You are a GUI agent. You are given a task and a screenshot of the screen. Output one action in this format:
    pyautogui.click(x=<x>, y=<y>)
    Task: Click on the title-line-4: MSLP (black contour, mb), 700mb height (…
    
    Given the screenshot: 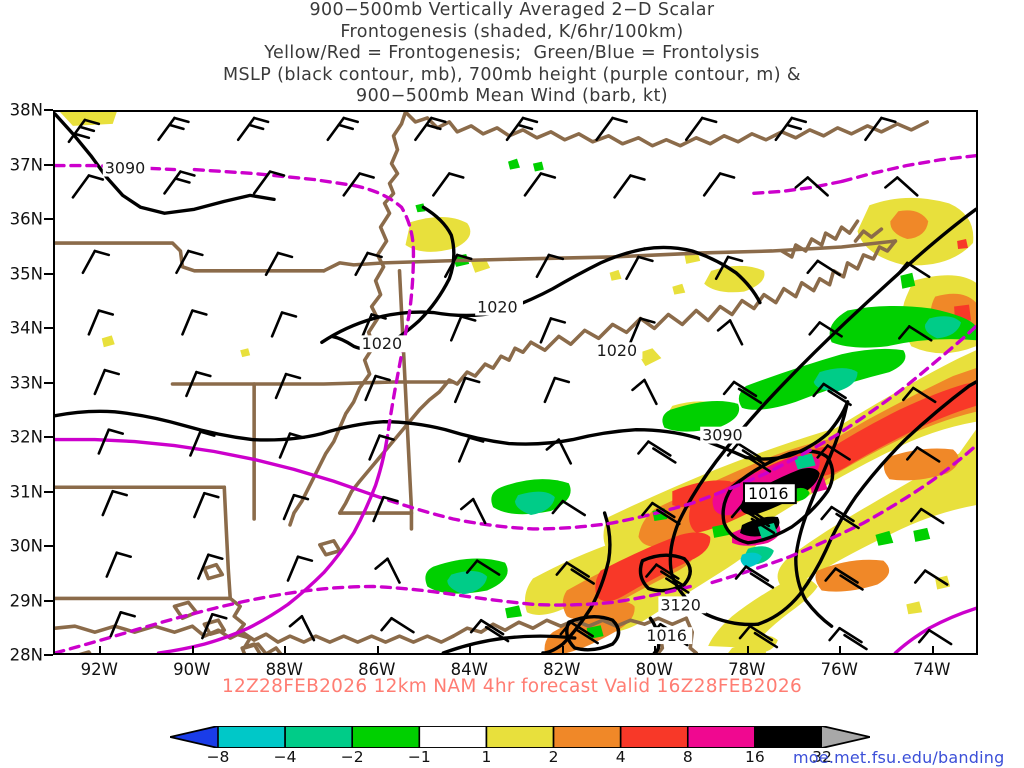 What is the action you would take?
    pyautogui.click(x=512, y=74)
    